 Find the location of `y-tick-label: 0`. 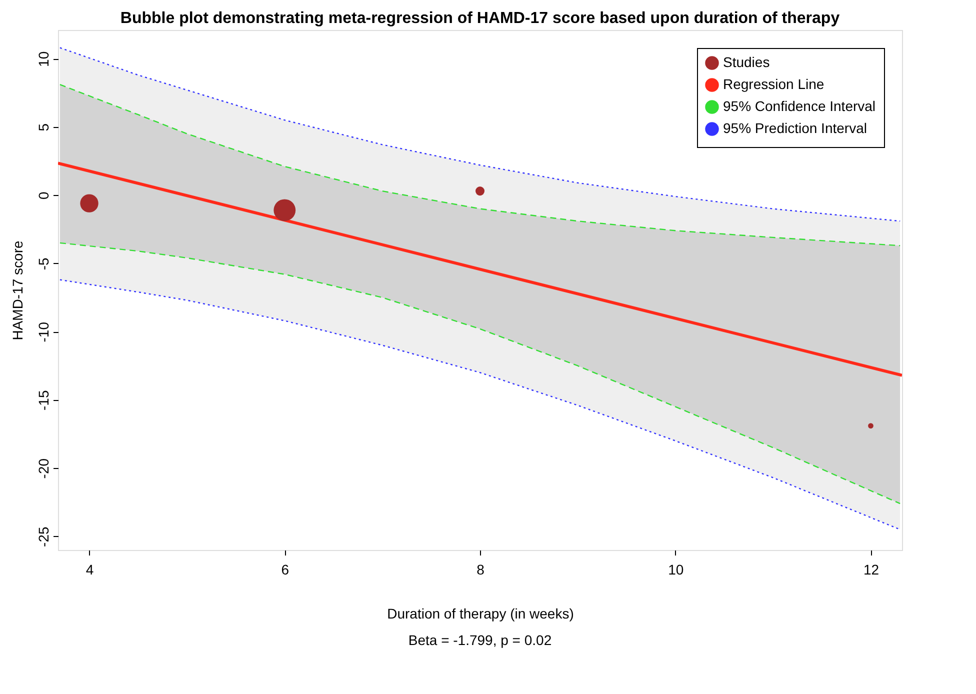

y-tick-label: 0 is located at coordinates (44, 196).